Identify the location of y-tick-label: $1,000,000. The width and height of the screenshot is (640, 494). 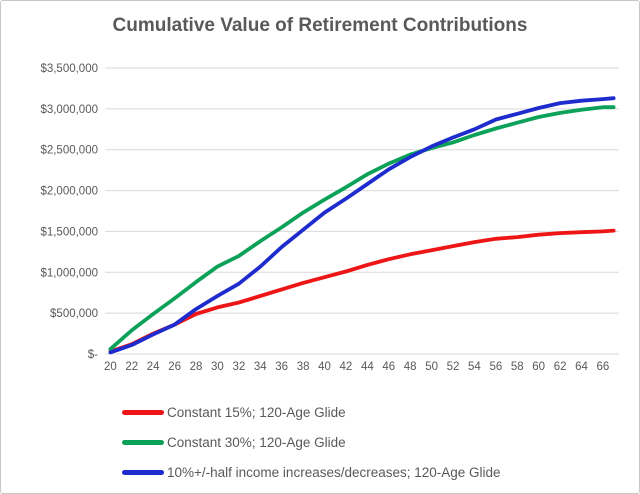
(69, 273).